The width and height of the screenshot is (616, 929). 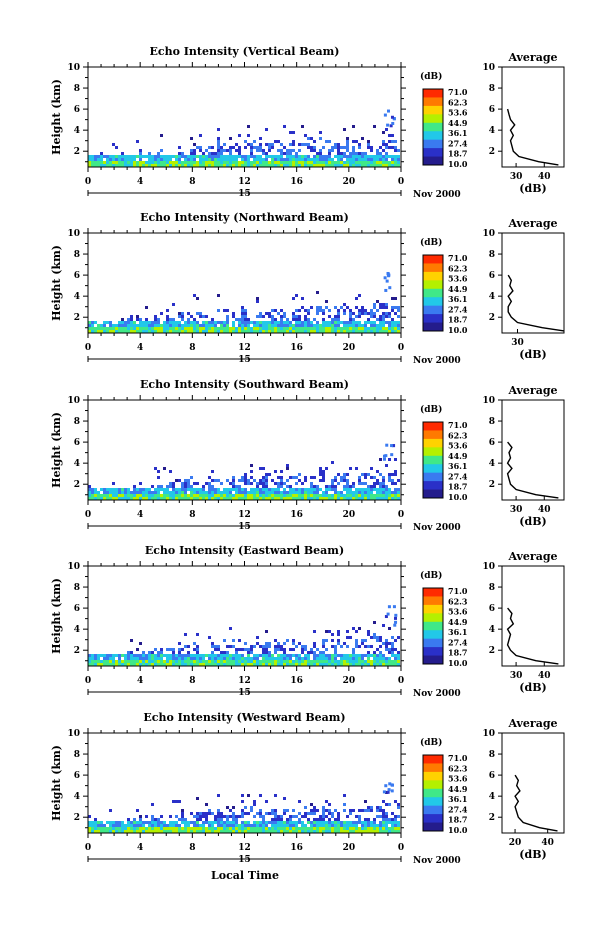 What do you see at coordinates (544, 510) in the screenshot?
I see `profile-x-tick-label: 40` at bounding box center [544, 510].